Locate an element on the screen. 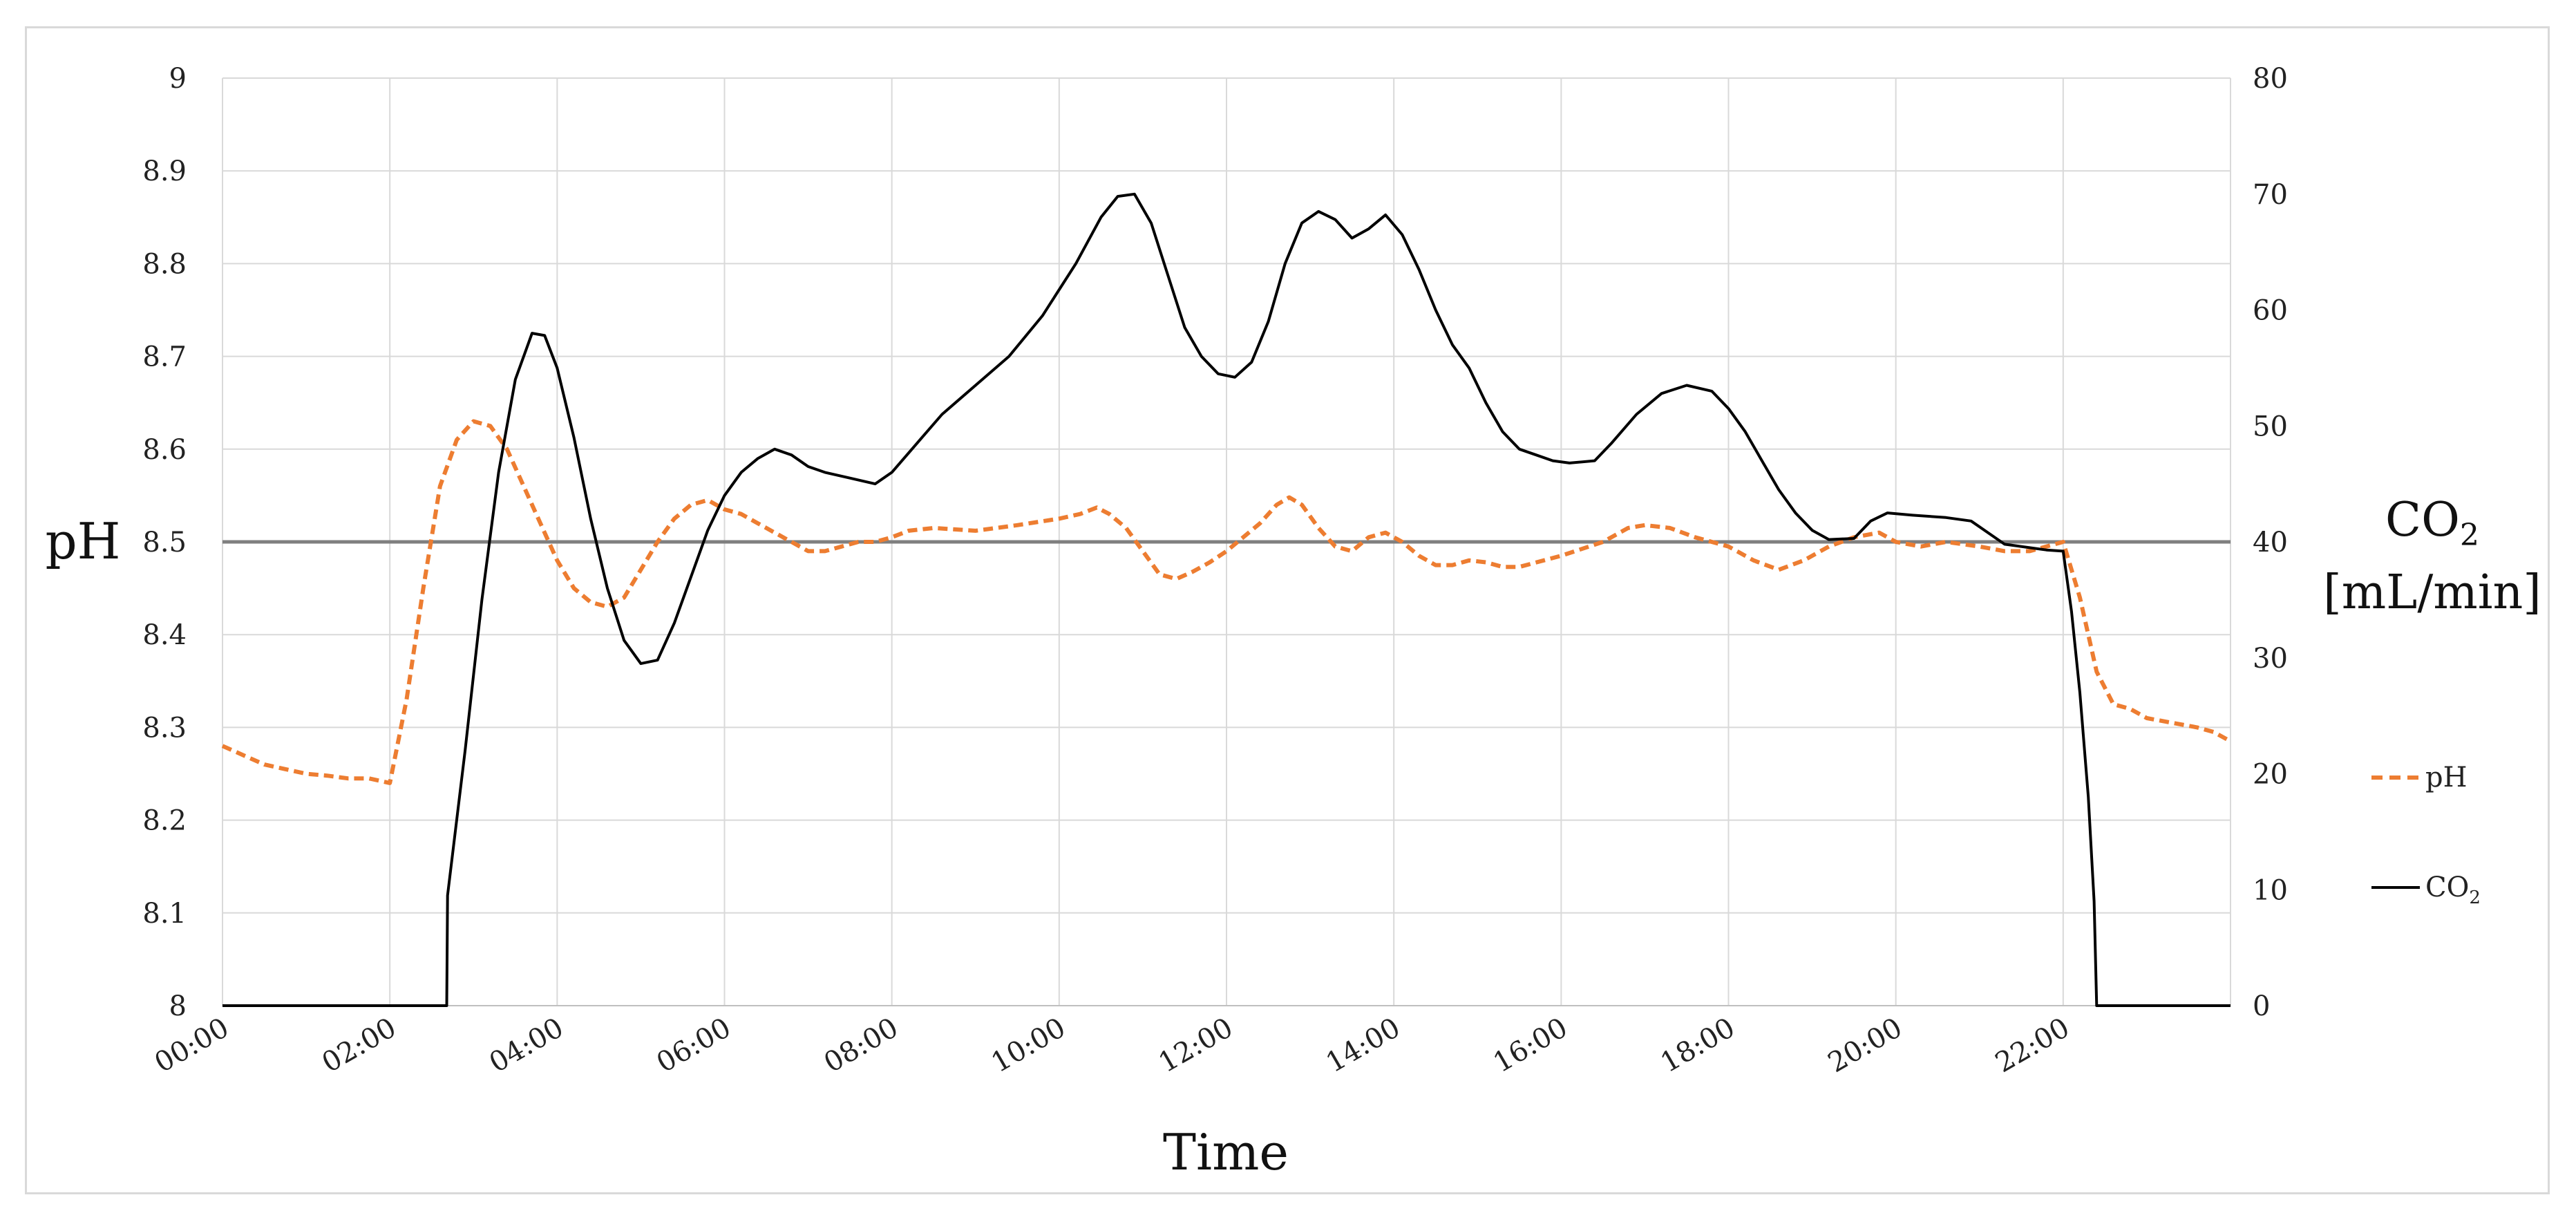 The image size is (2576, 1222). legend-label-ph: pH is located at coordinates (2446, 777).